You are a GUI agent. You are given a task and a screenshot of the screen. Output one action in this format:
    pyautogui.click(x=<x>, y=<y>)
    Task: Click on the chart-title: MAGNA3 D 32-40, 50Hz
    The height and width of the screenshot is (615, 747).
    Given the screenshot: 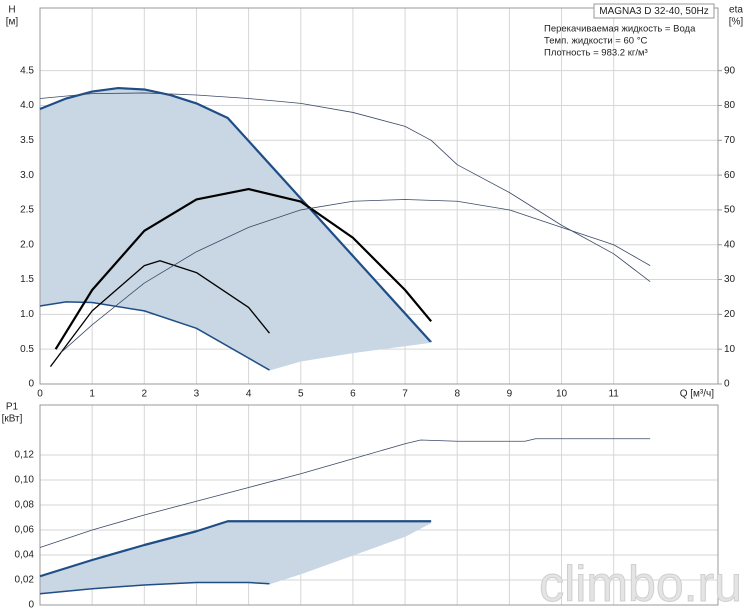 What is the action you would take?
    pyautogui.click(x=654, y=11)
    